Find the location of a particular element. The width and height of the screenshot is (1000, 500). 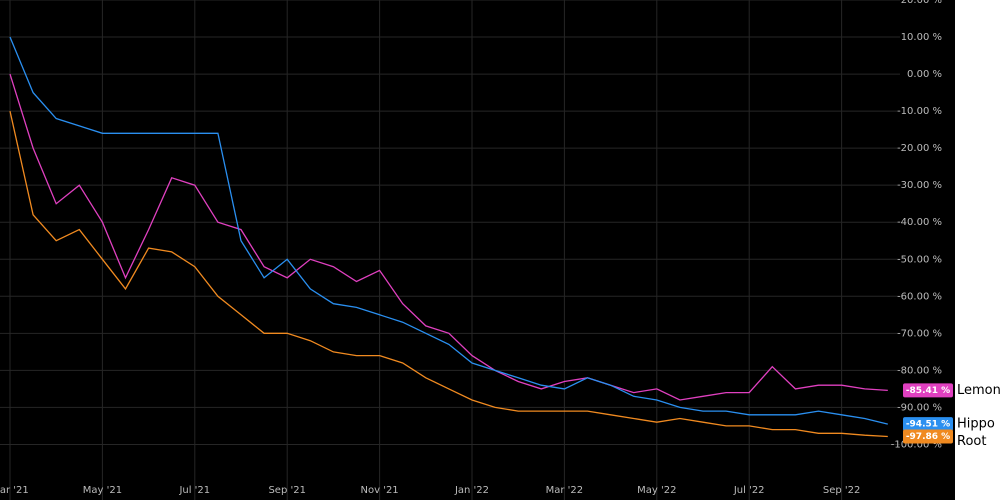

y-tick-label: -90.00 % is located at coordinates (919, 407).